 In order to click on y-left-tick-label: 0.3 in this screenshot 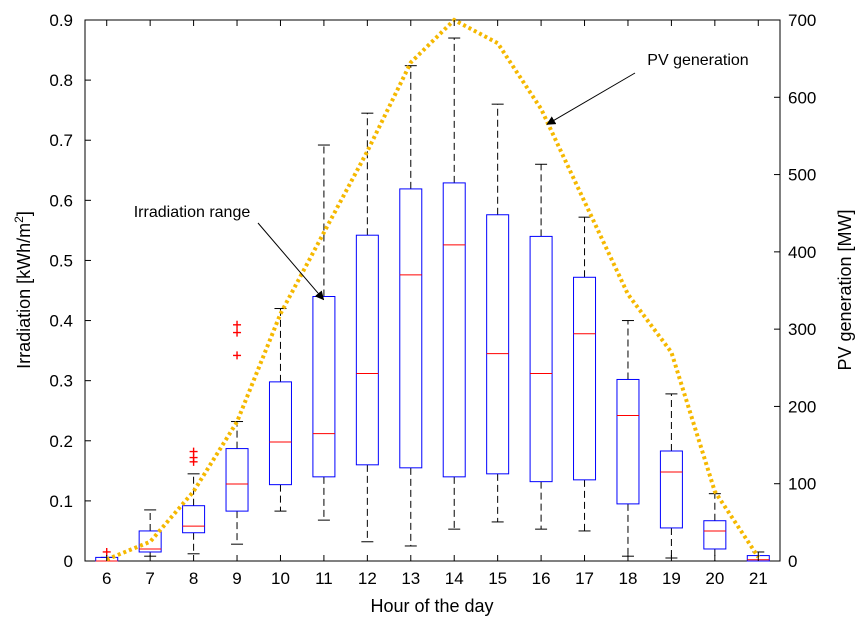, I will do `click(61, 381)`.